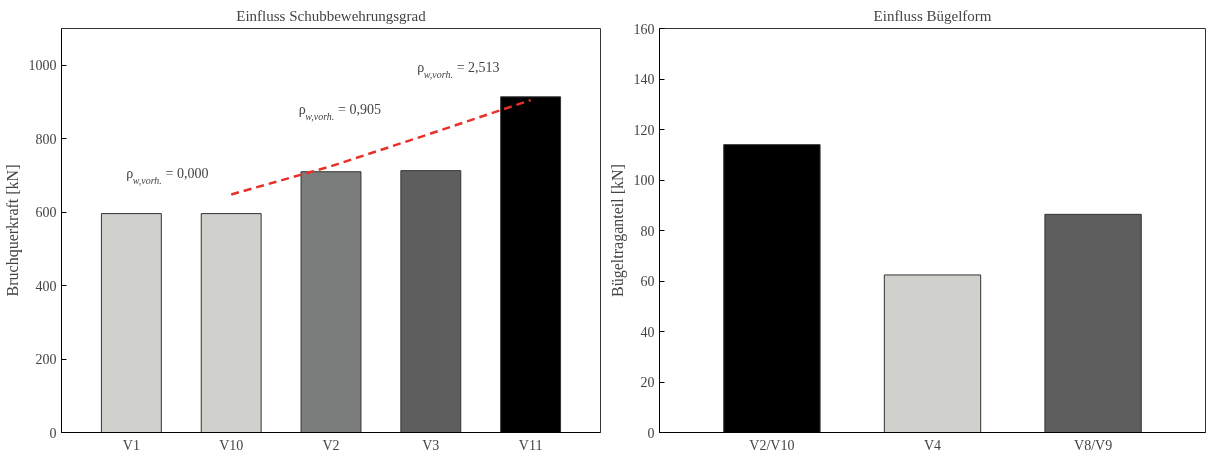 The image size is (1222, 461). Describe the element at coordinates (647, 332) in the screenshot. I see `y-tick-label: 40` at that location.